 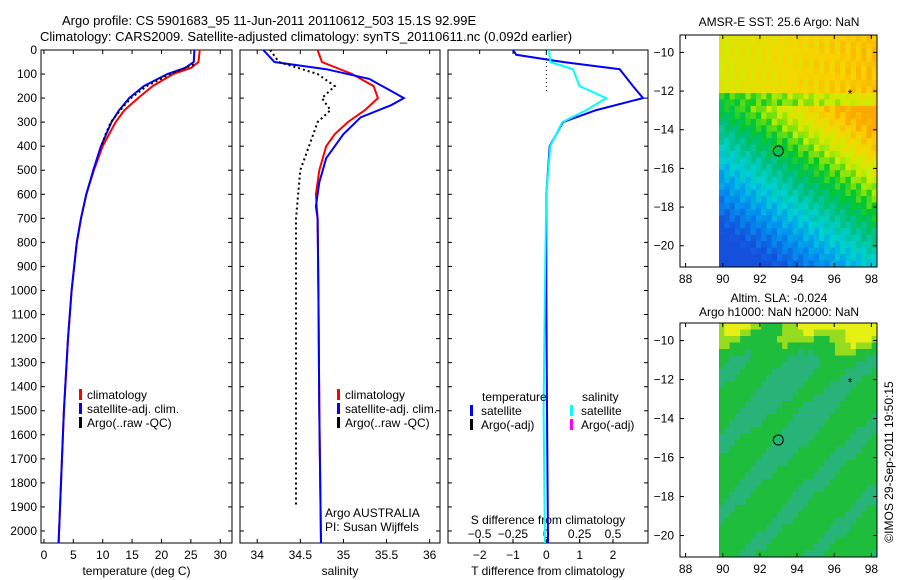 I want to click on lat-tick-label: −10, so click(x=664, y=52).